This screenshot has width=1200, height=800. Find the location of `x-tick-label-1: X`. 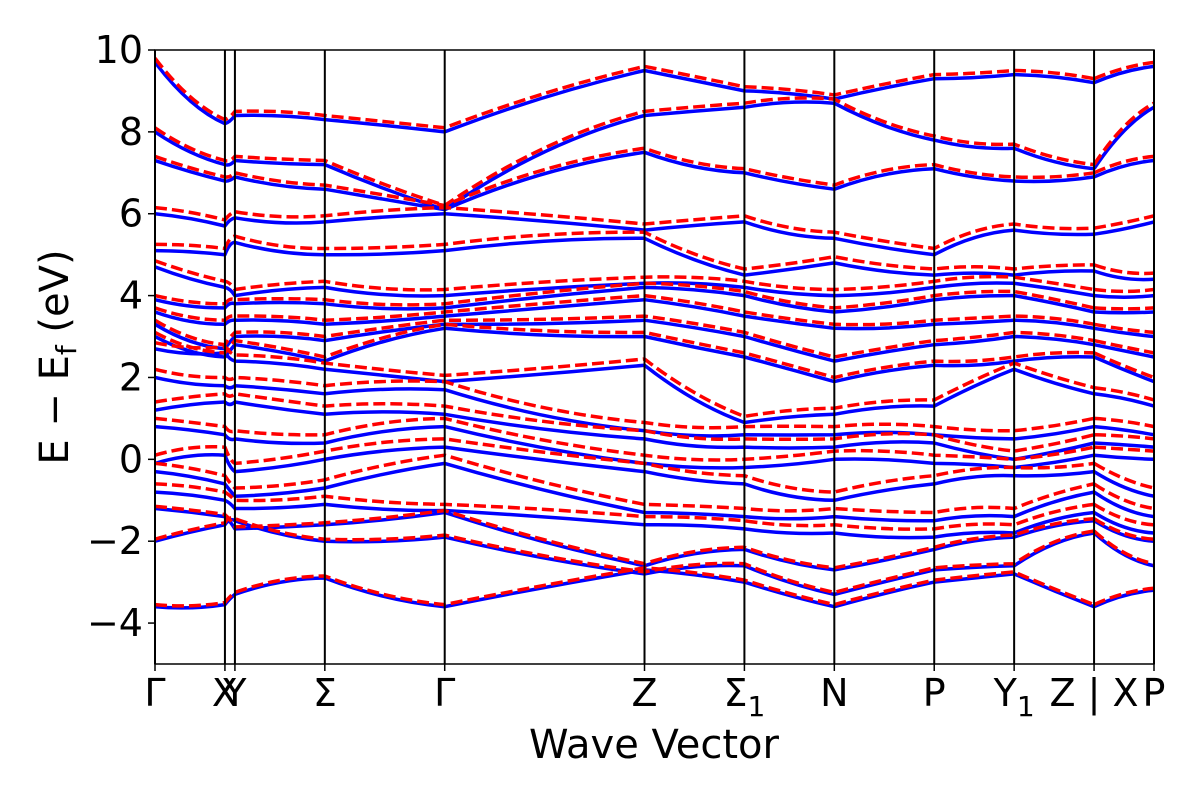

x-tick-label-1: X is located at coordinates (225, 693).